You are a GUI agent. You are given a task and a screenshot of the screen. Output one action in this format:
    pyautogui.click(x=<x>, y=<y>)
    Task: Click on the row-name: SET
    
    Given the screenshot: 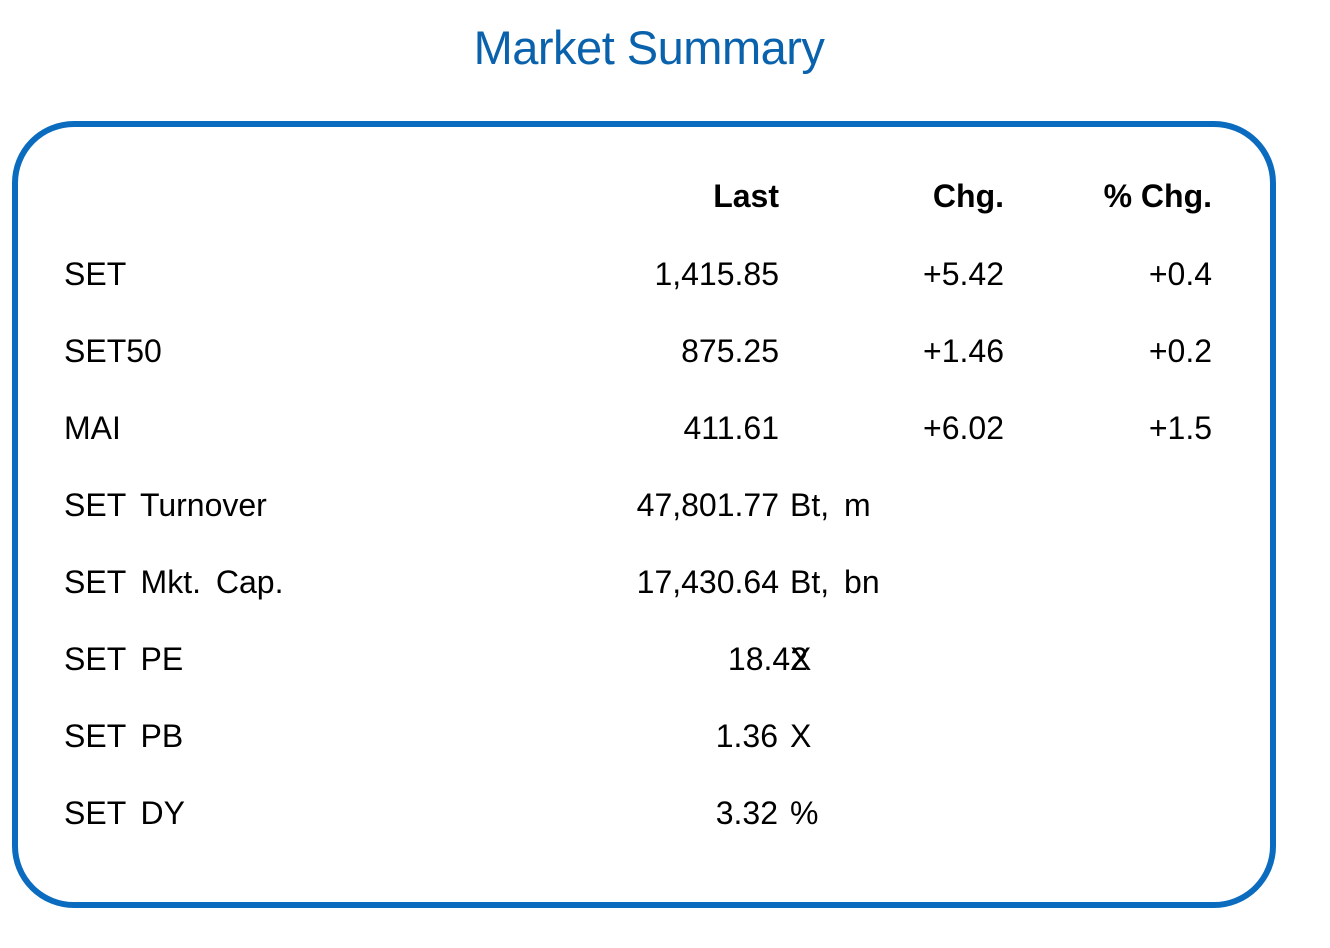 What is the action you would take?
    pyautogui.click(x=95, y=274)
    